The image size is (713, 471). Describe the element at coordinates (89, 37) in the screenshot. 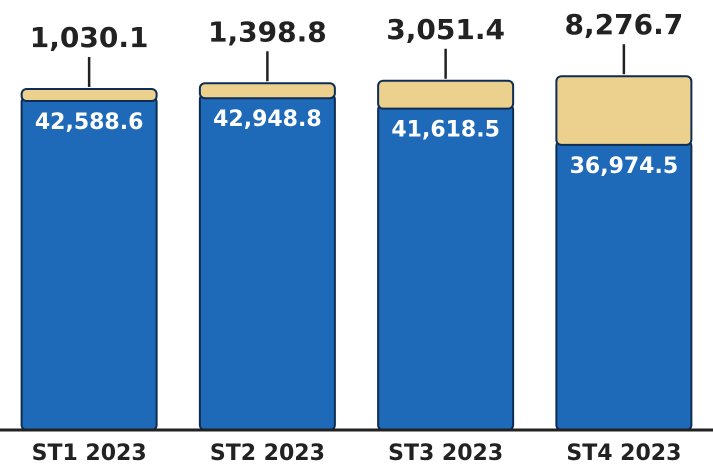

I see `top-value-label: 1,030.1` at that location.